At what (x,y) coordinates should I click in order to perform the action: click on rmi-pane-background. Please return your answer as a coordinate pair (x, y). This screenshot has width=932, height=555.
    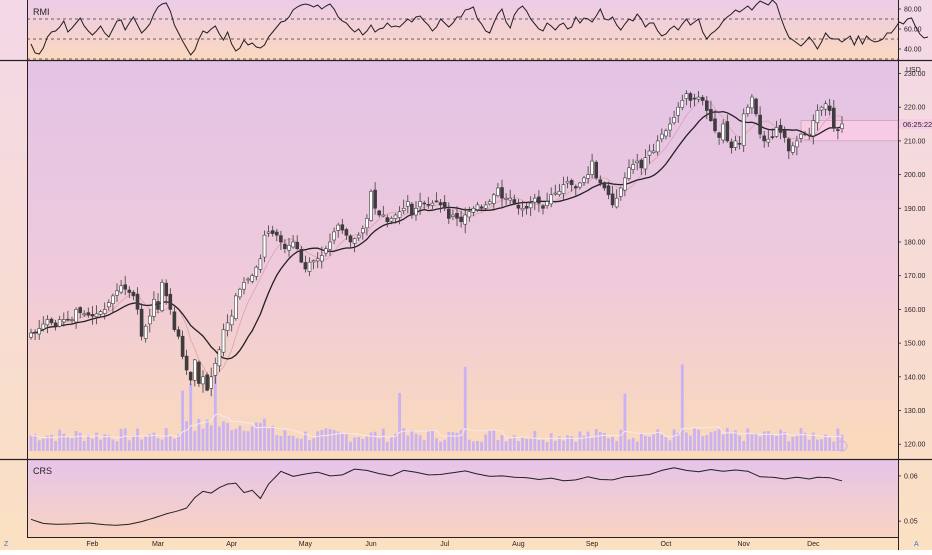
    Looking at the image, I should click on (462, 30).